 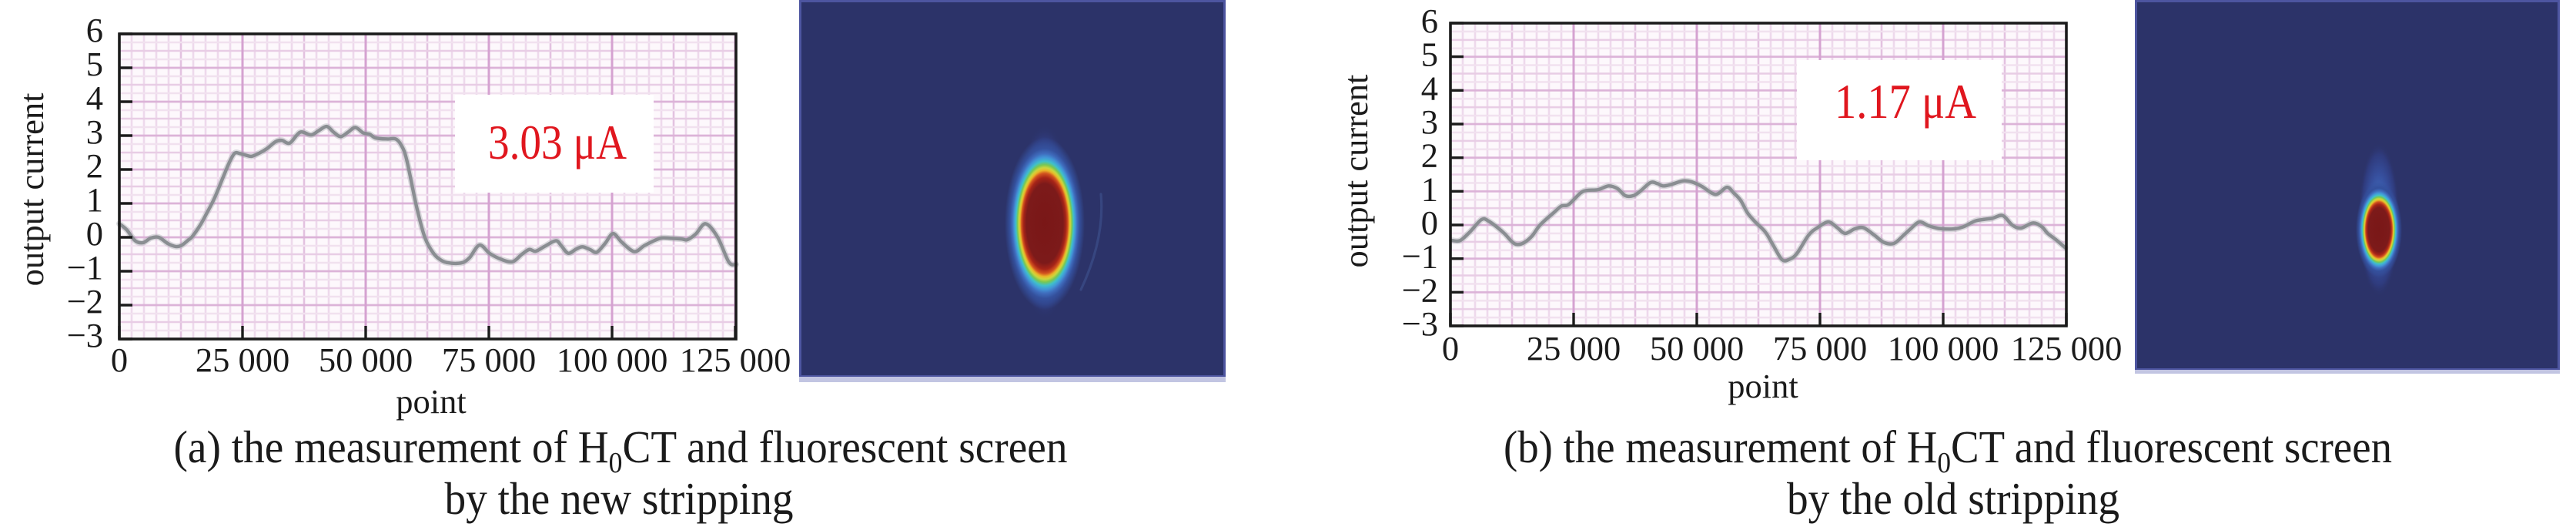 What do you see at coordinates (557, 143) in the screenshot?
I see `svg-text: 3.03 μA` at bounding box center [557, 143].